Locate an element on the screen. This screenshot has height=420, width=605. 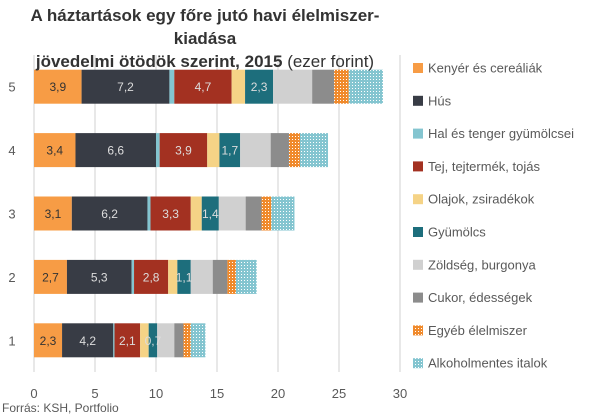
data-label: 1,1 is located at coordinates (184, 277).